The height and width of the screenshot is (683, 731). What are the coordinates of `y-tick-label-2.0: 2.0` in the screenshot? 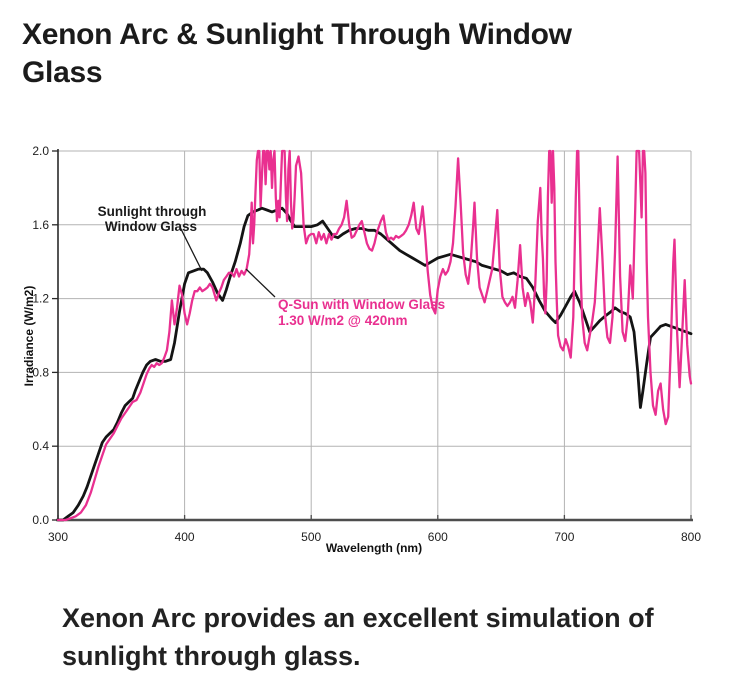 It's located at (40, 151).